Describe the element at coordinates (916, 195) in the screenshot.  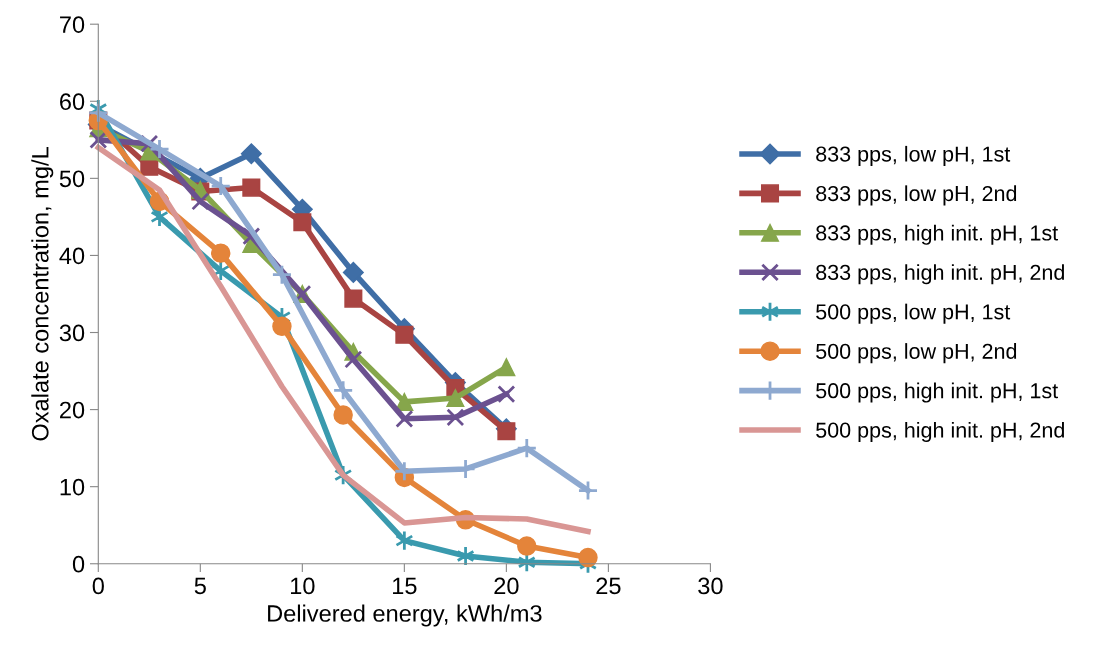
I see `legend-label: 833 pps, low pH, 2nd` at that location.